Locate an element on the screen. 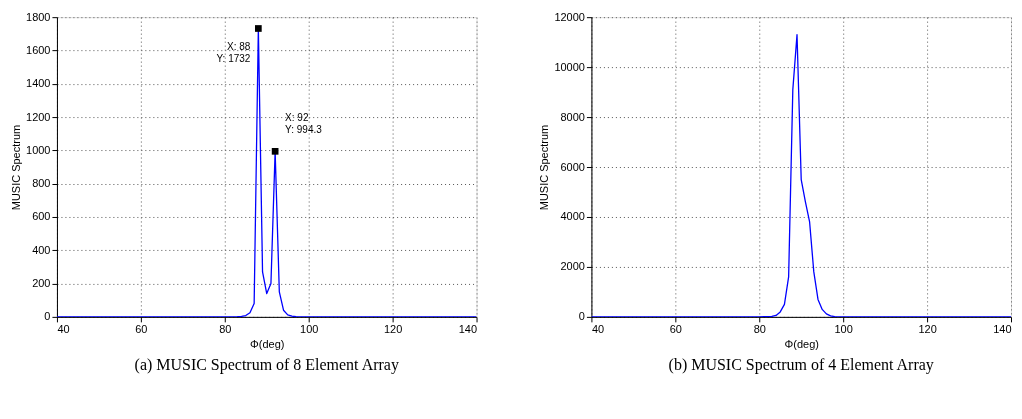 Image resolution: width=1022 pixels, height=419 pixels. text: (a) MUSIC Spectrum of 8 Element Array is located at coordinates (266, 364).